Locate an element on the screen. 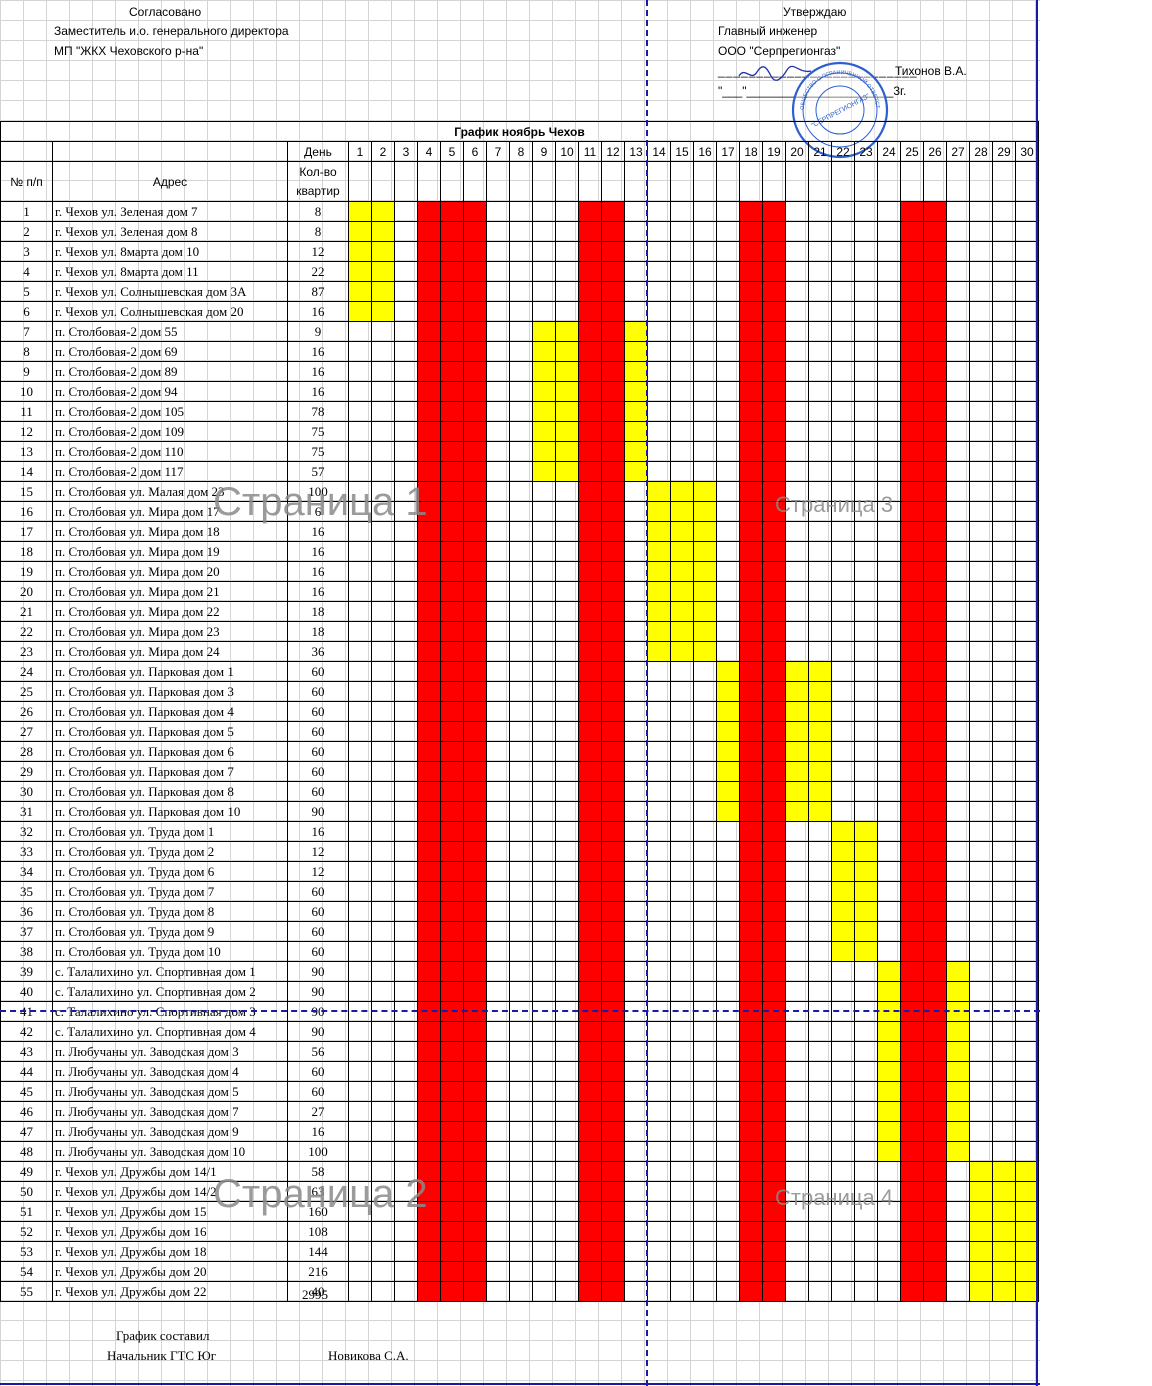  day-number: 24 is located at coordinates (889, 151).